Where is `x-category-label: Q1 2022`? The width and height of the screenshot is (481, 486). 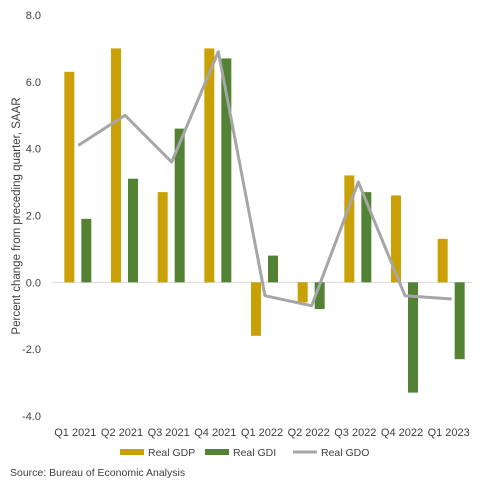 x-category-label: Q1 2022 is located at coordinates (262, 433).